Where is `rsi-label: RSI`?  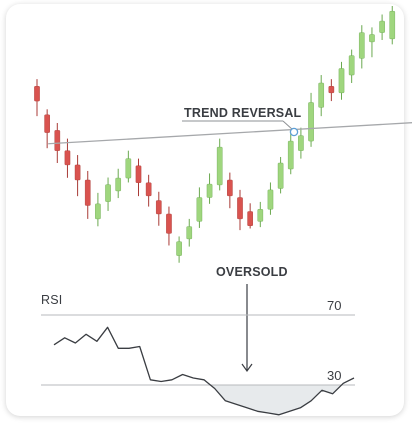 rsi-label: RSI is located at coordinates (51, 300).